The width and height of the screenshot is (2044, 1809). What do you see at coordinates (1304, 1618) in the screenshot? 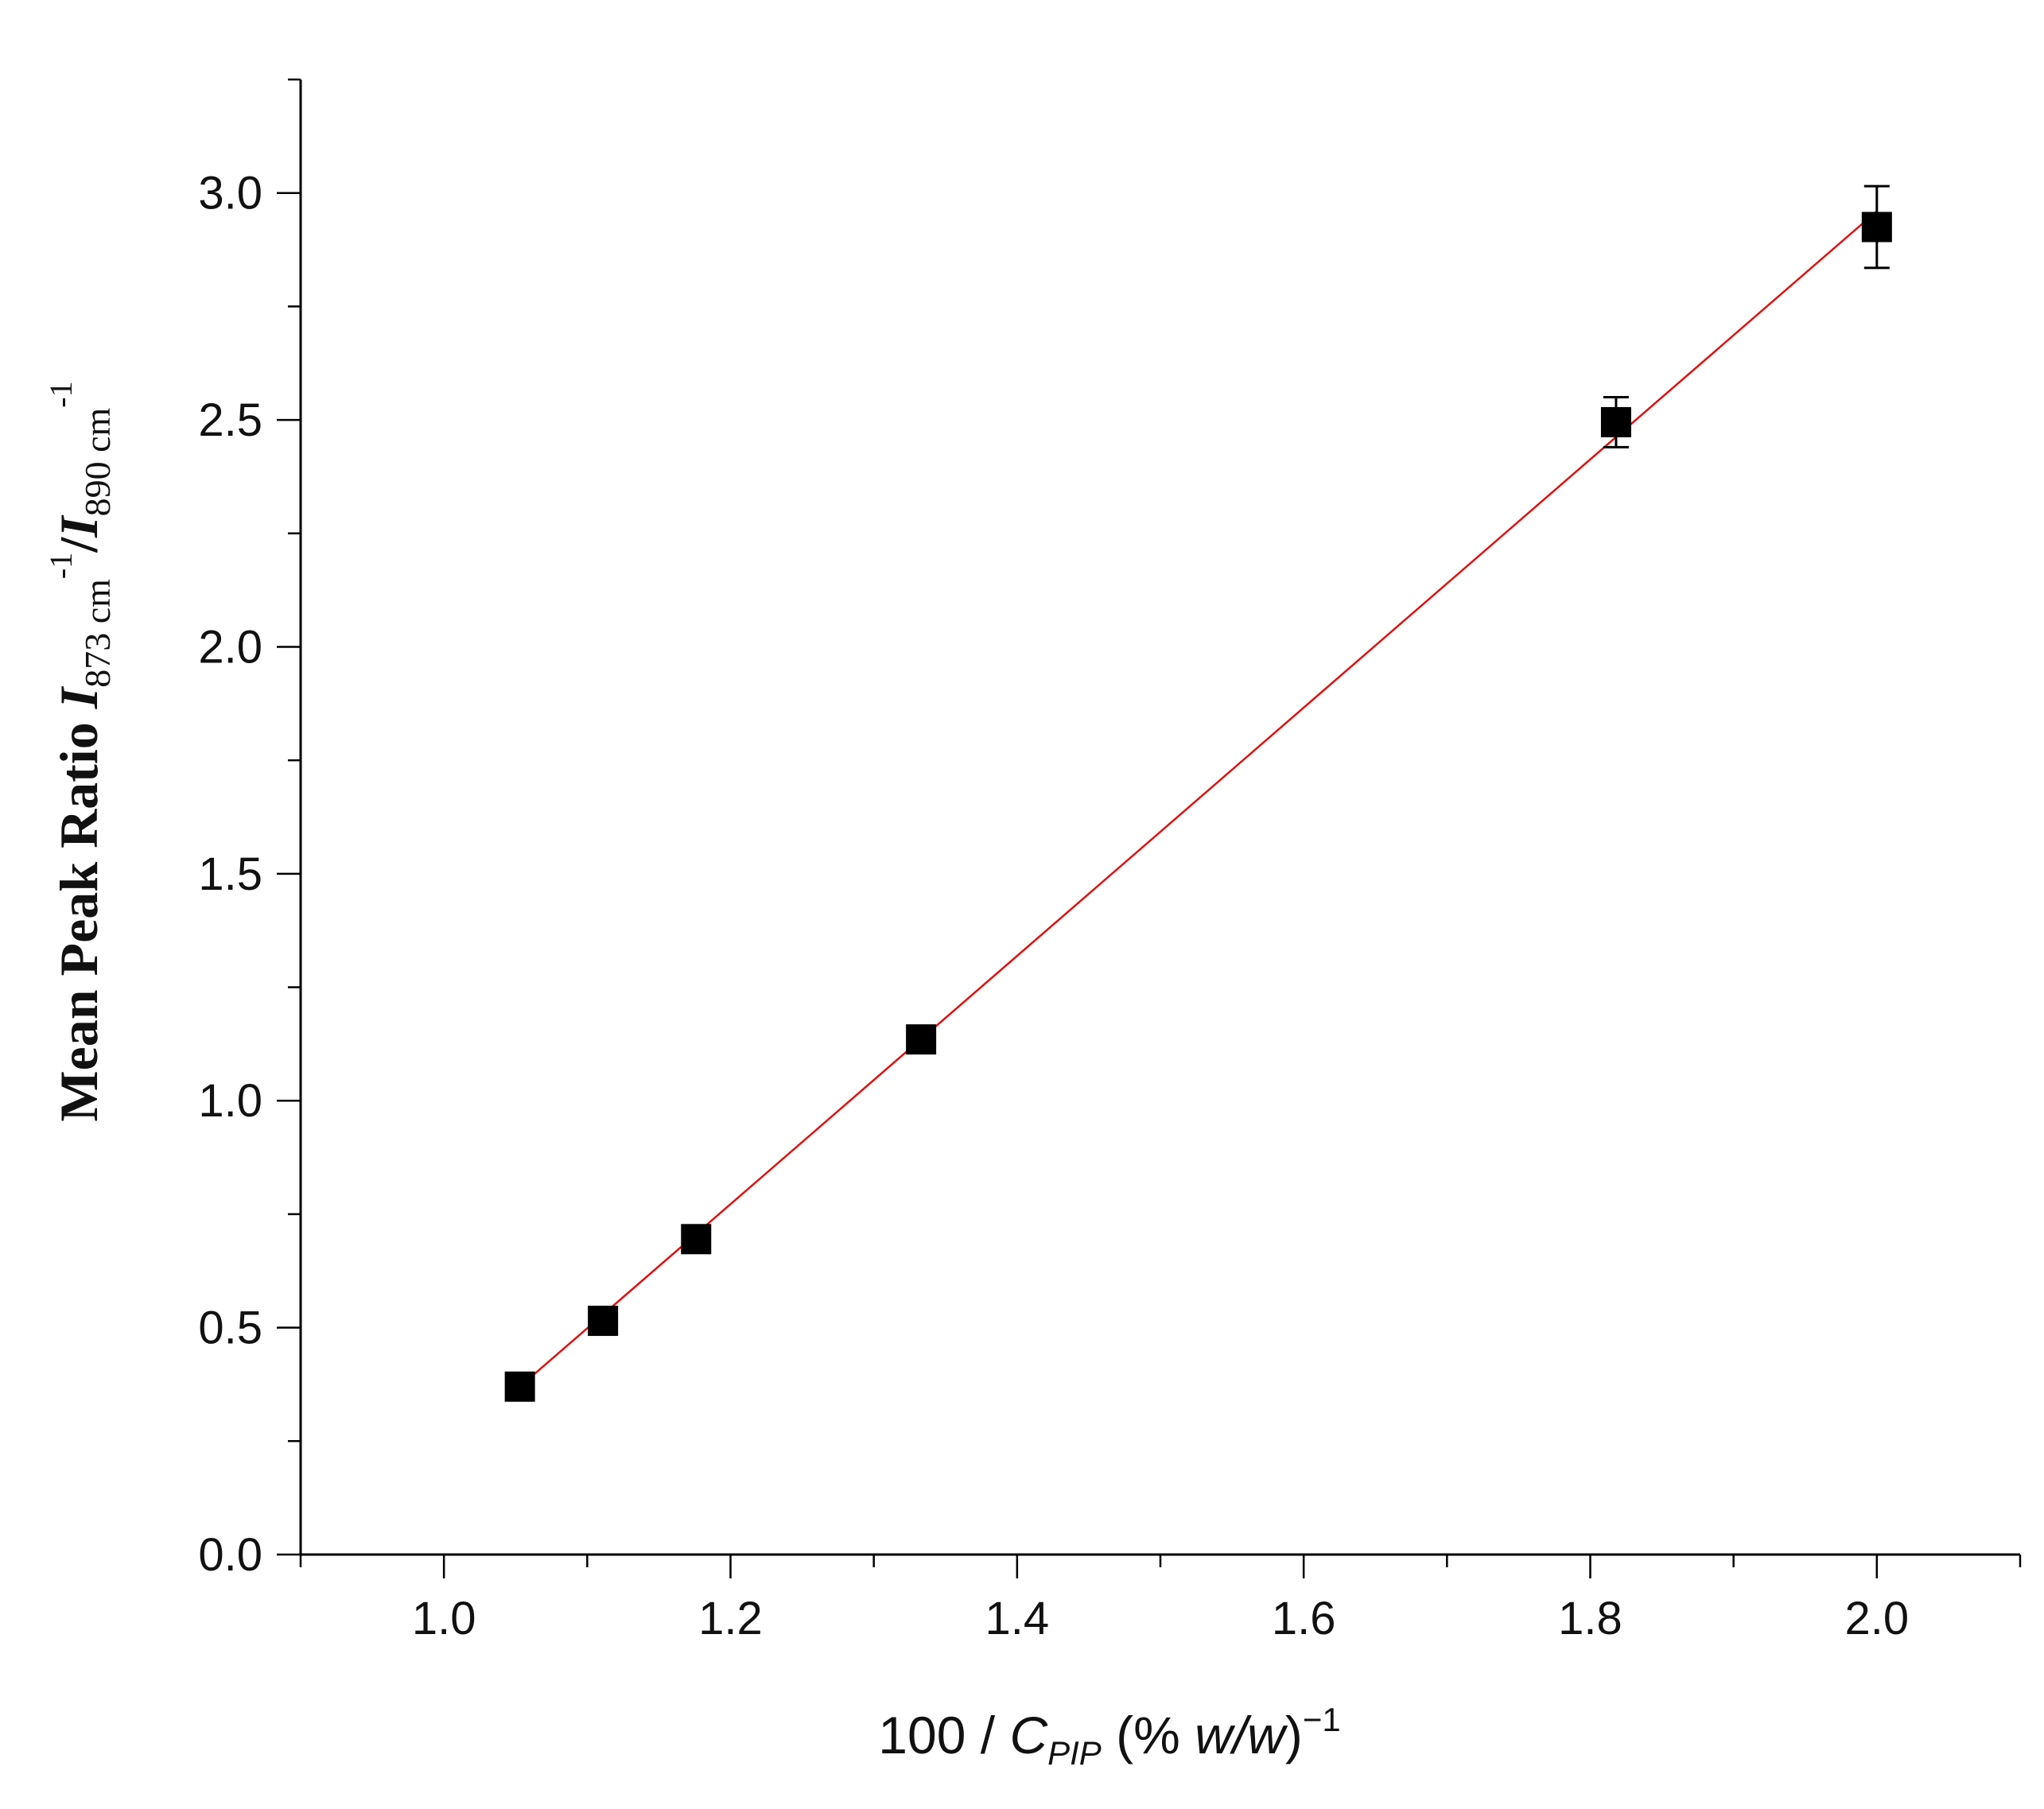
I see `x-tick-label: 1.6` at bounding box center [1304, 1618].